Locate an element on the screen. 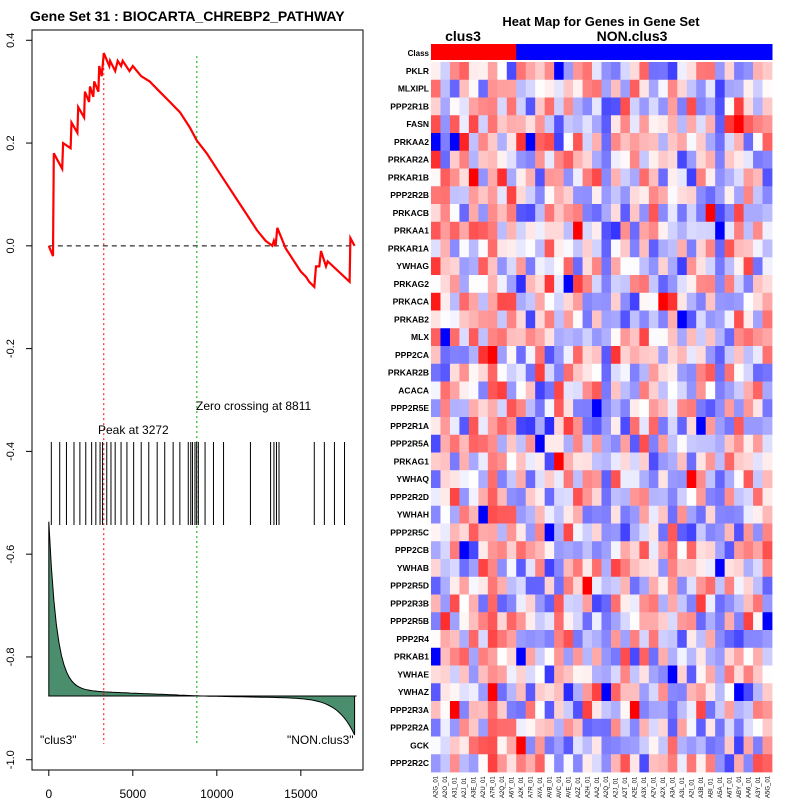 Image resolution: width=800 pixels, height=800 pixels. sample-label: A7R_01 is located at coordinates (531, 787).